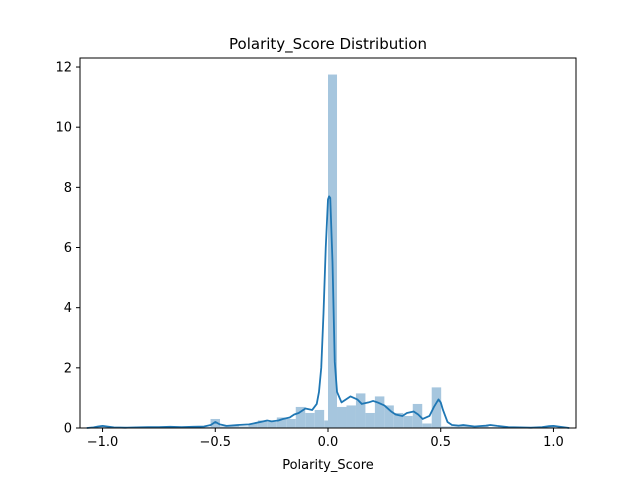  What do you see at coordinates (68, 188) in the screenshot?
I see `y-tick-label: 8` at bounding box center [68, 188].